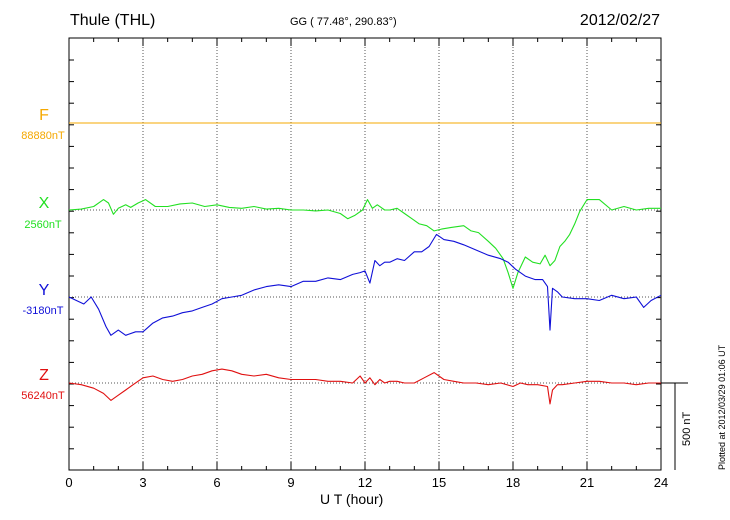 The image size is (730, 520). Describe the element at coordinates (43, 311) in the screenshot. I see `baseline-y: -3180nT` at that location.